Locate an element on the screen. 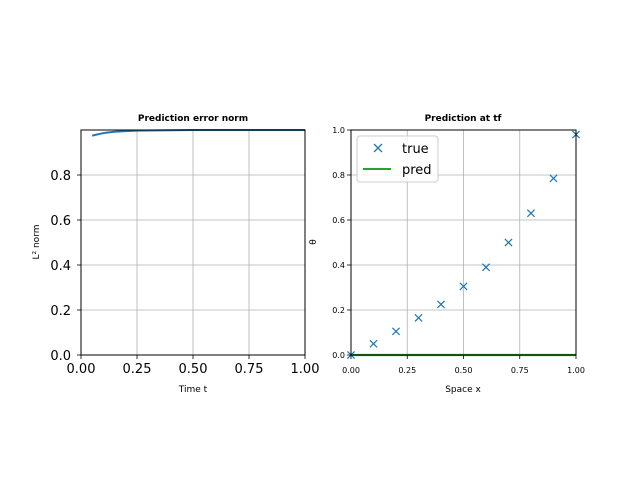  legend-label-pred: pred is located at coordinates (417, 170).